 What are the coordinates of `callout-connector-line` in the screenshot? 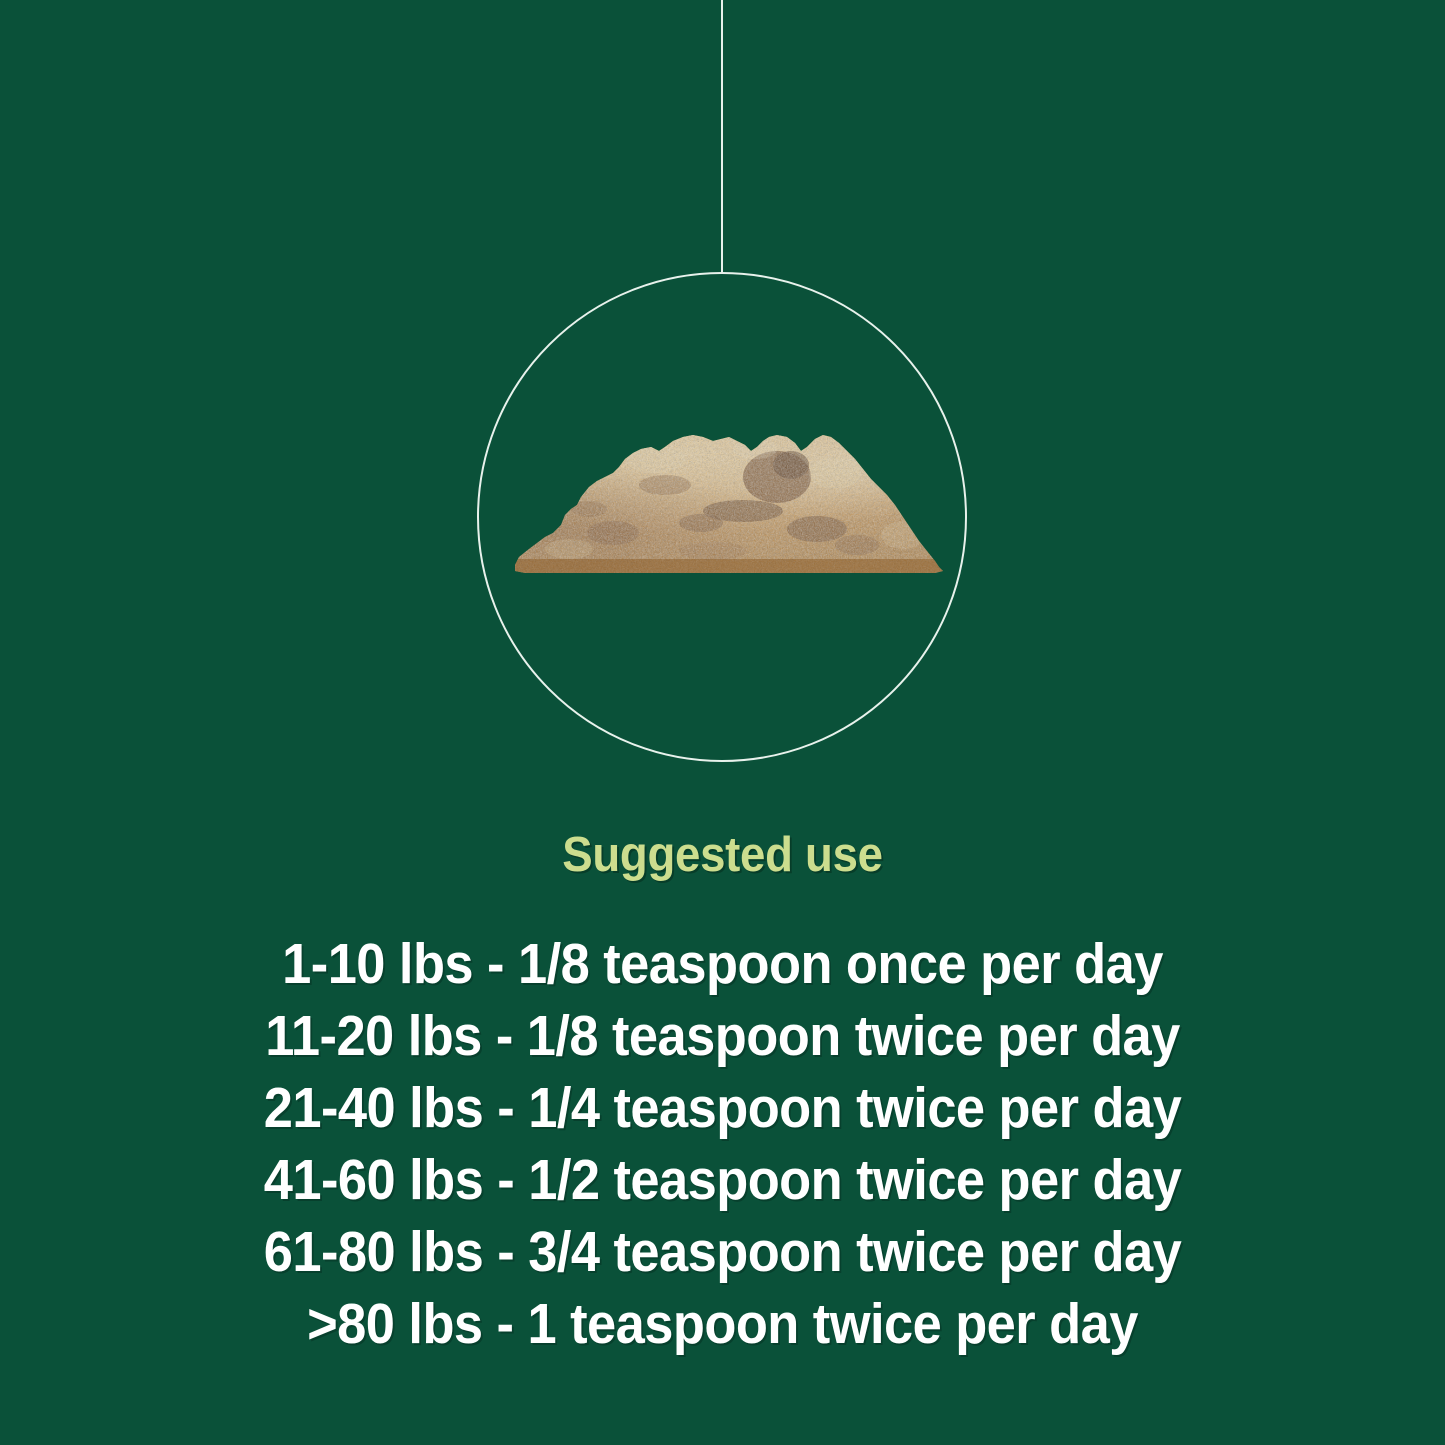 It's located at (722, 137).